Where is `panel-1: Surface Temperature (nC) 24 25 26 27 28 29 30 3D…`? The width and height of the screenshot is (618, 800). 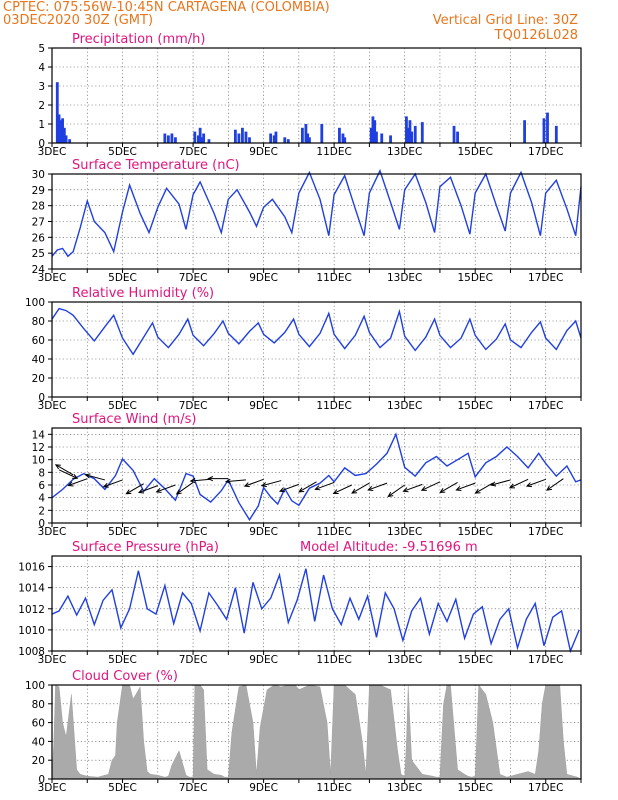
panel-1: Surface Temperature (nC) 24 25 26 27 28 29 30 3D… is located at coordinates (307, 221).